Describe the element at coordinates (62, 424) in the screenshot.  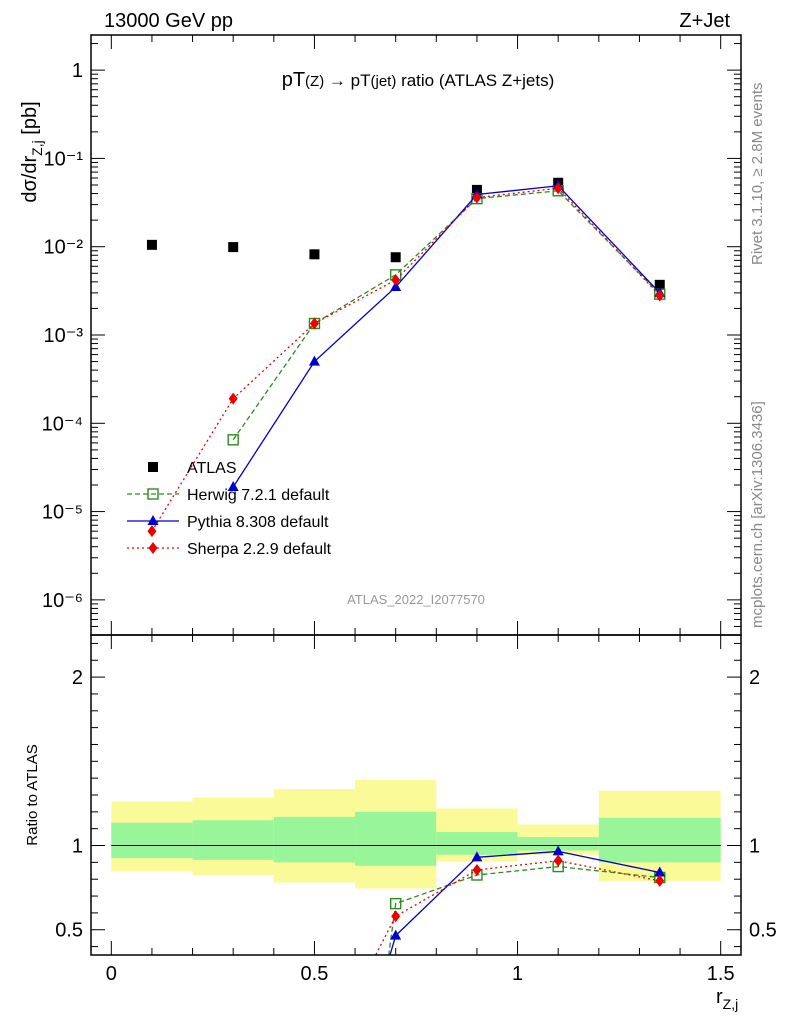
I see `main-ytick-label: 10⁻⁴` at that location.